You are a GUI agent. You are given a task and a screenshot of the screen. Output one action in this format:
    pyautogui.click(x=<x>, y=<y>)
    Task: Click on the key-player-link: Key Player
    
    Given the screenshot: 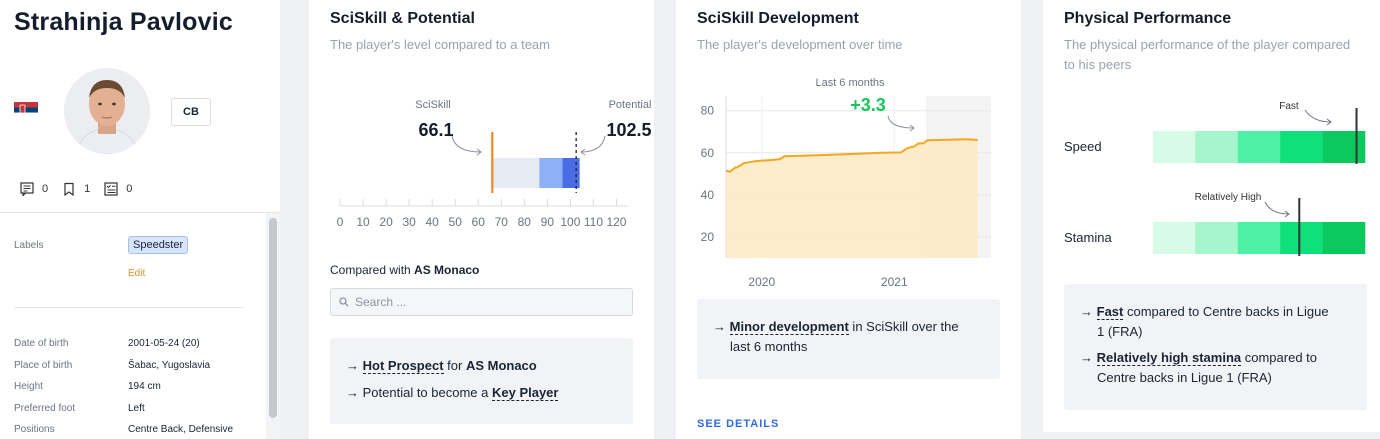 What is the action you would take?
    pyautogui.click(x=525, y=393)
    